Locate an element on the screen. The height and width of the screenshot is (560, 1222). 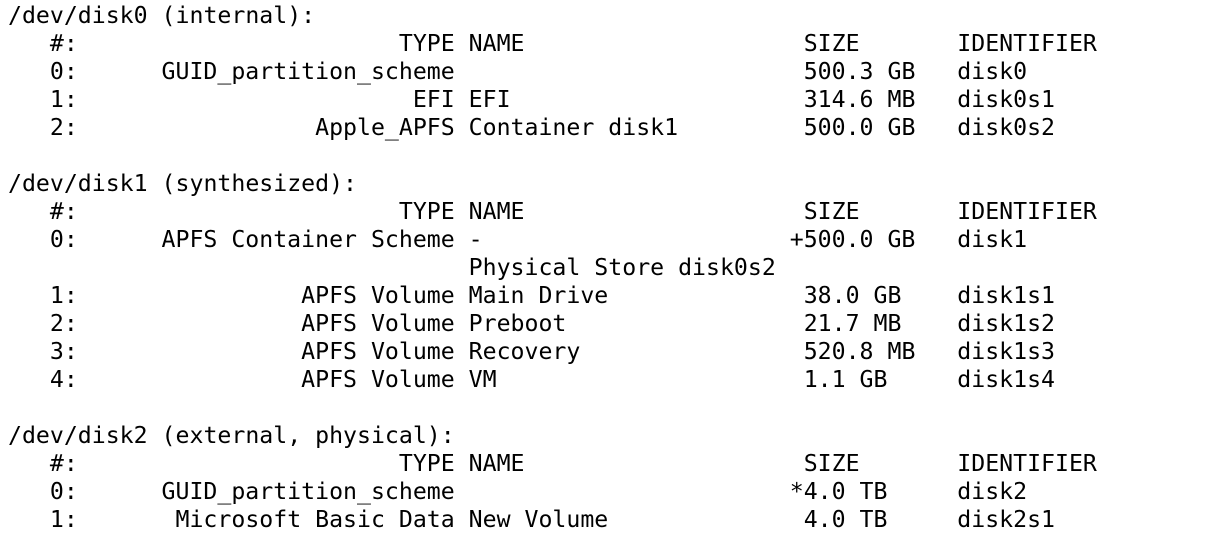
partition-number: 3: is located at coordinates (63, 351).